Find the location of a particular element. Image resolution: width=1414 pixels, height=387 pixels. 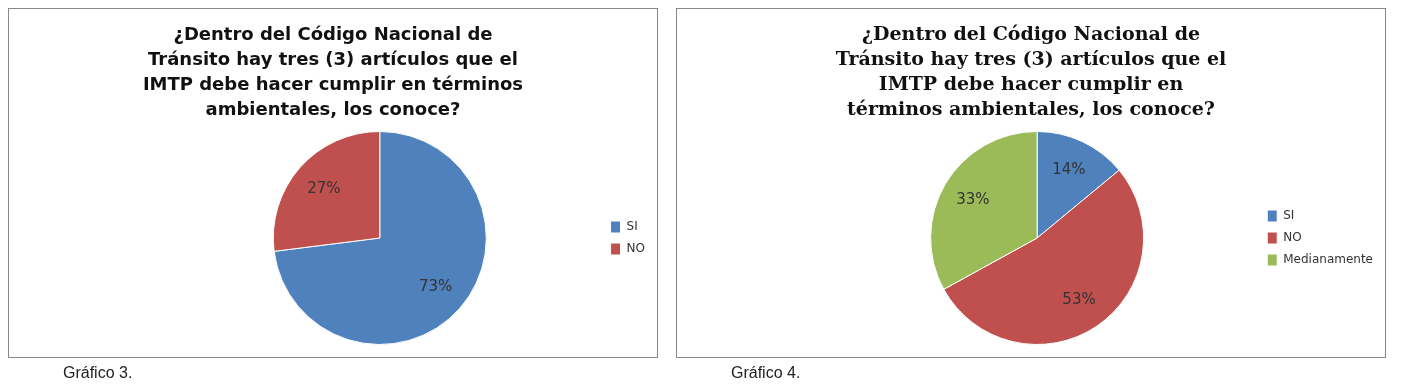

text: Gráfico 4. is located at coordinates (766, 373).